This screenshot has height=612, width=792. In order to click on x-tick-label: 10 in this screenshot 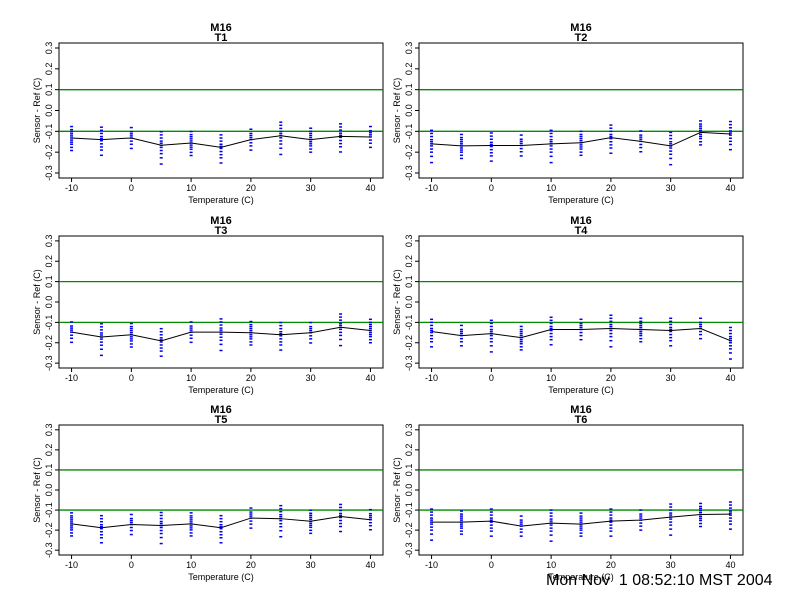, I will do `click(191, 565)`.